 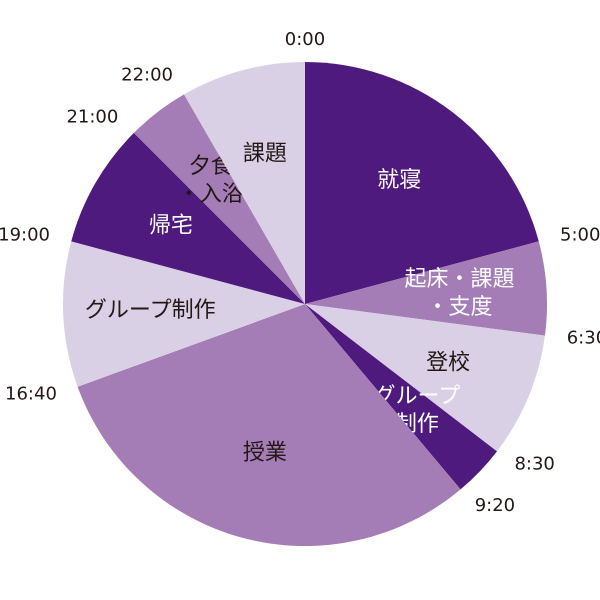 I want to click on slice-label-line: 授業, so click(x=265, y=453).